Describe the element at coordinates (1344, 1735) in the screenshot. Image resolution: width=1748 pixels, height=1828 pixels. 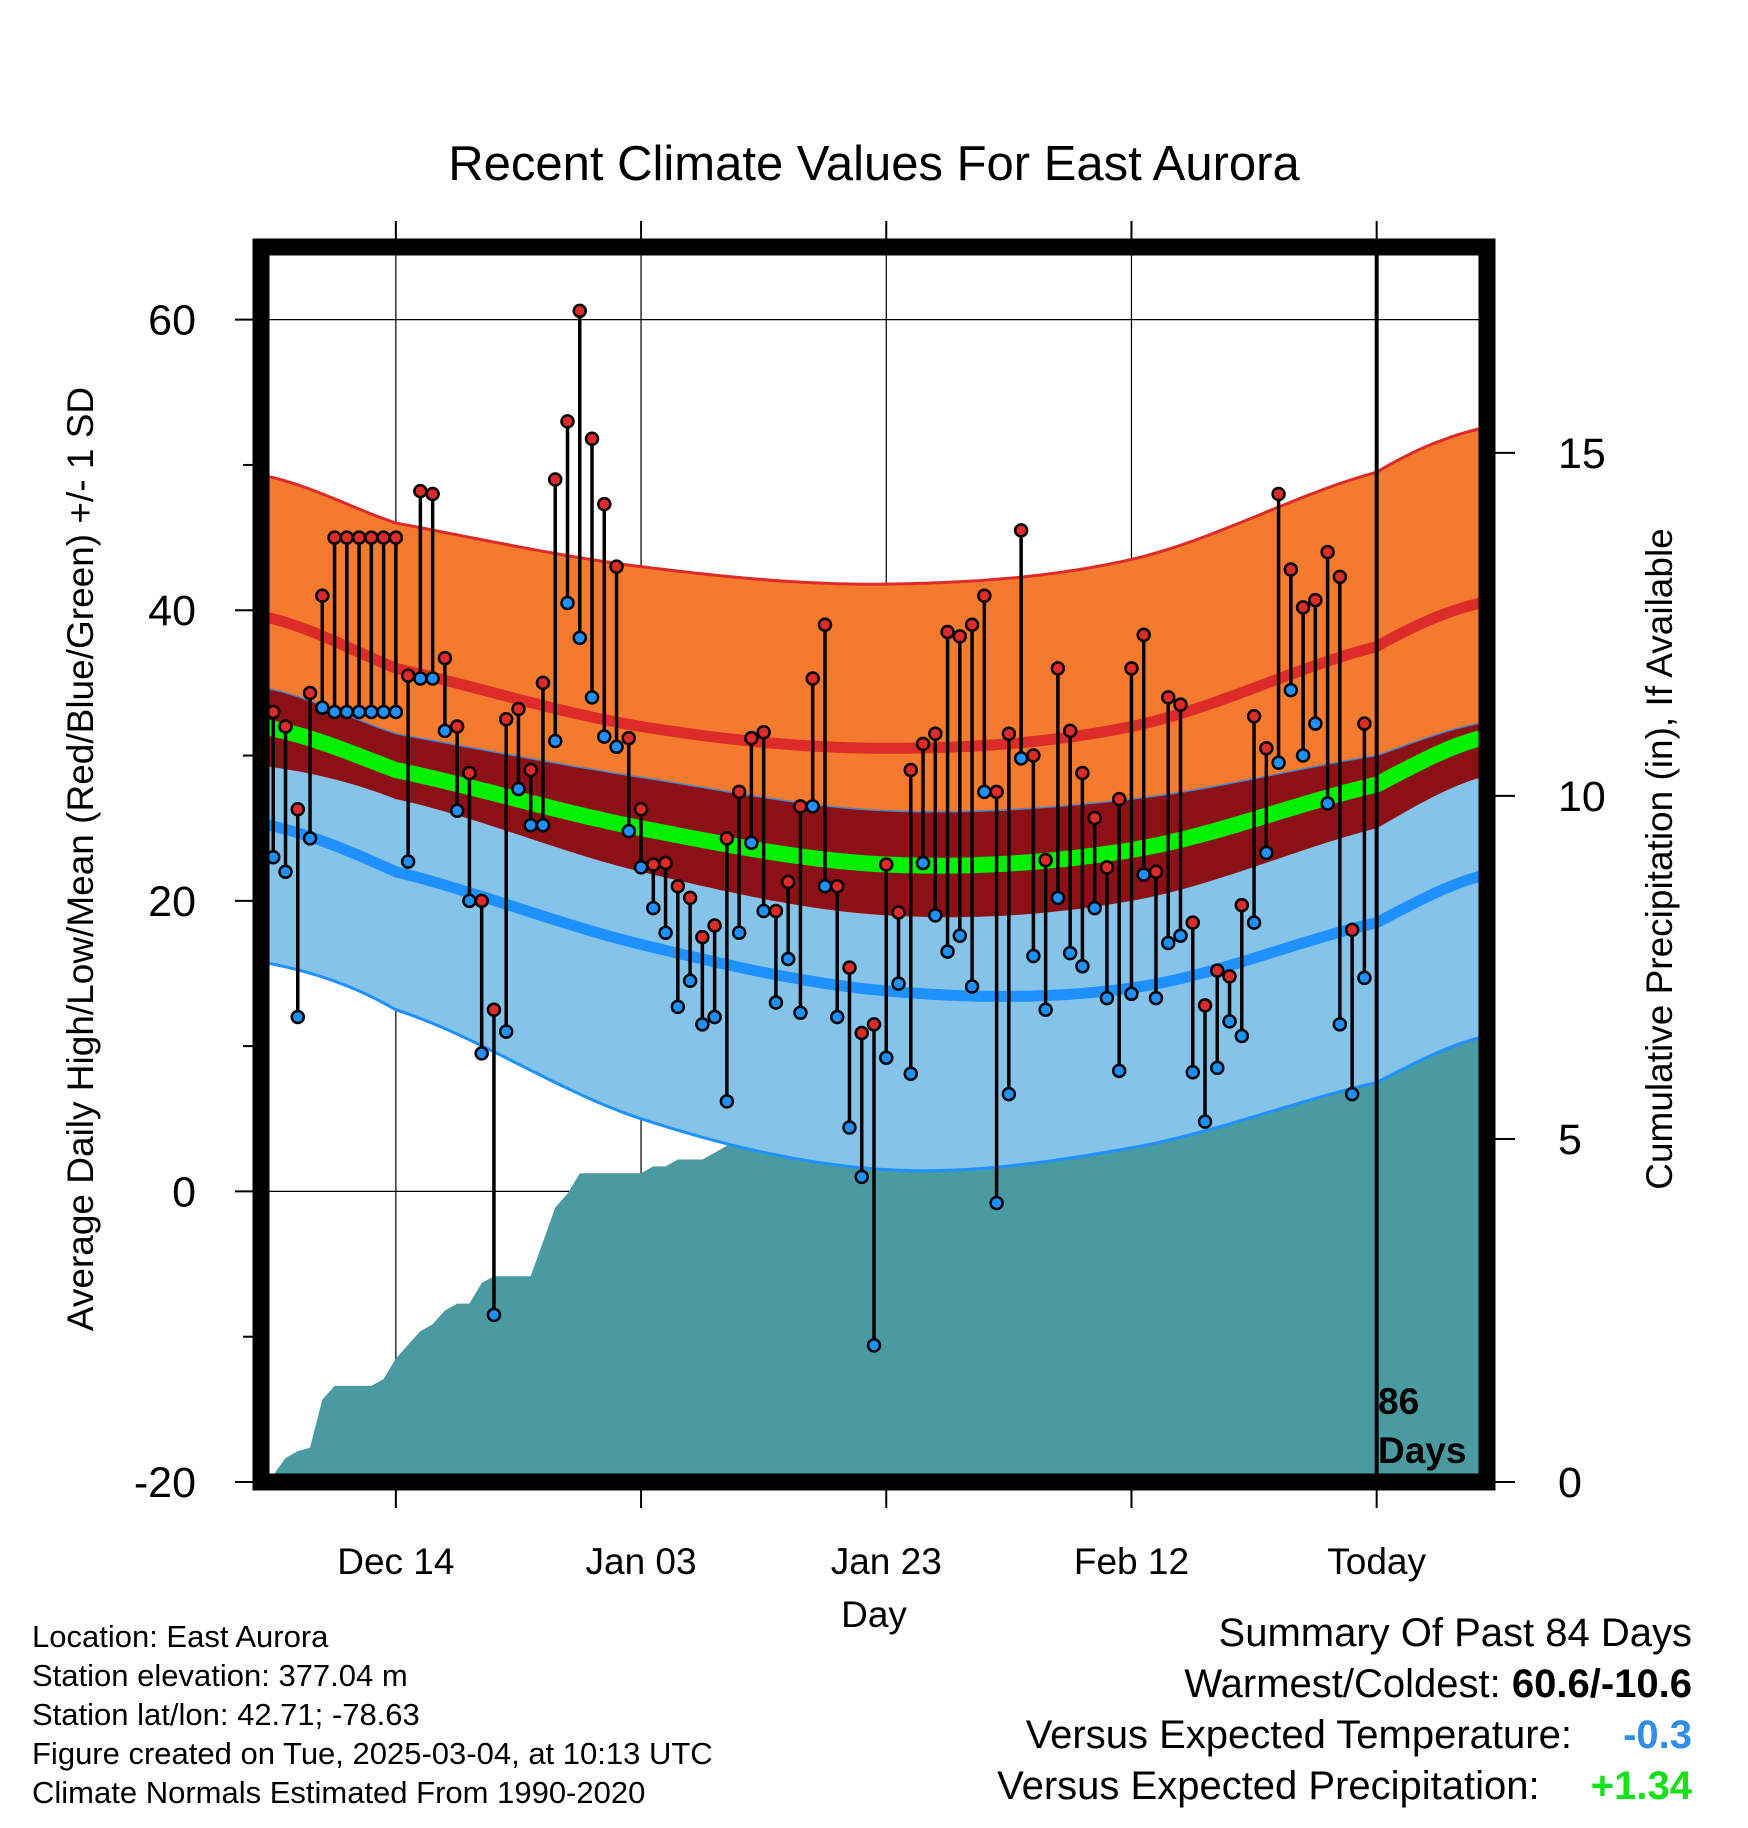
I see `temp-anomaly-row: Versus Expected Temperature: -0.3` at that location.